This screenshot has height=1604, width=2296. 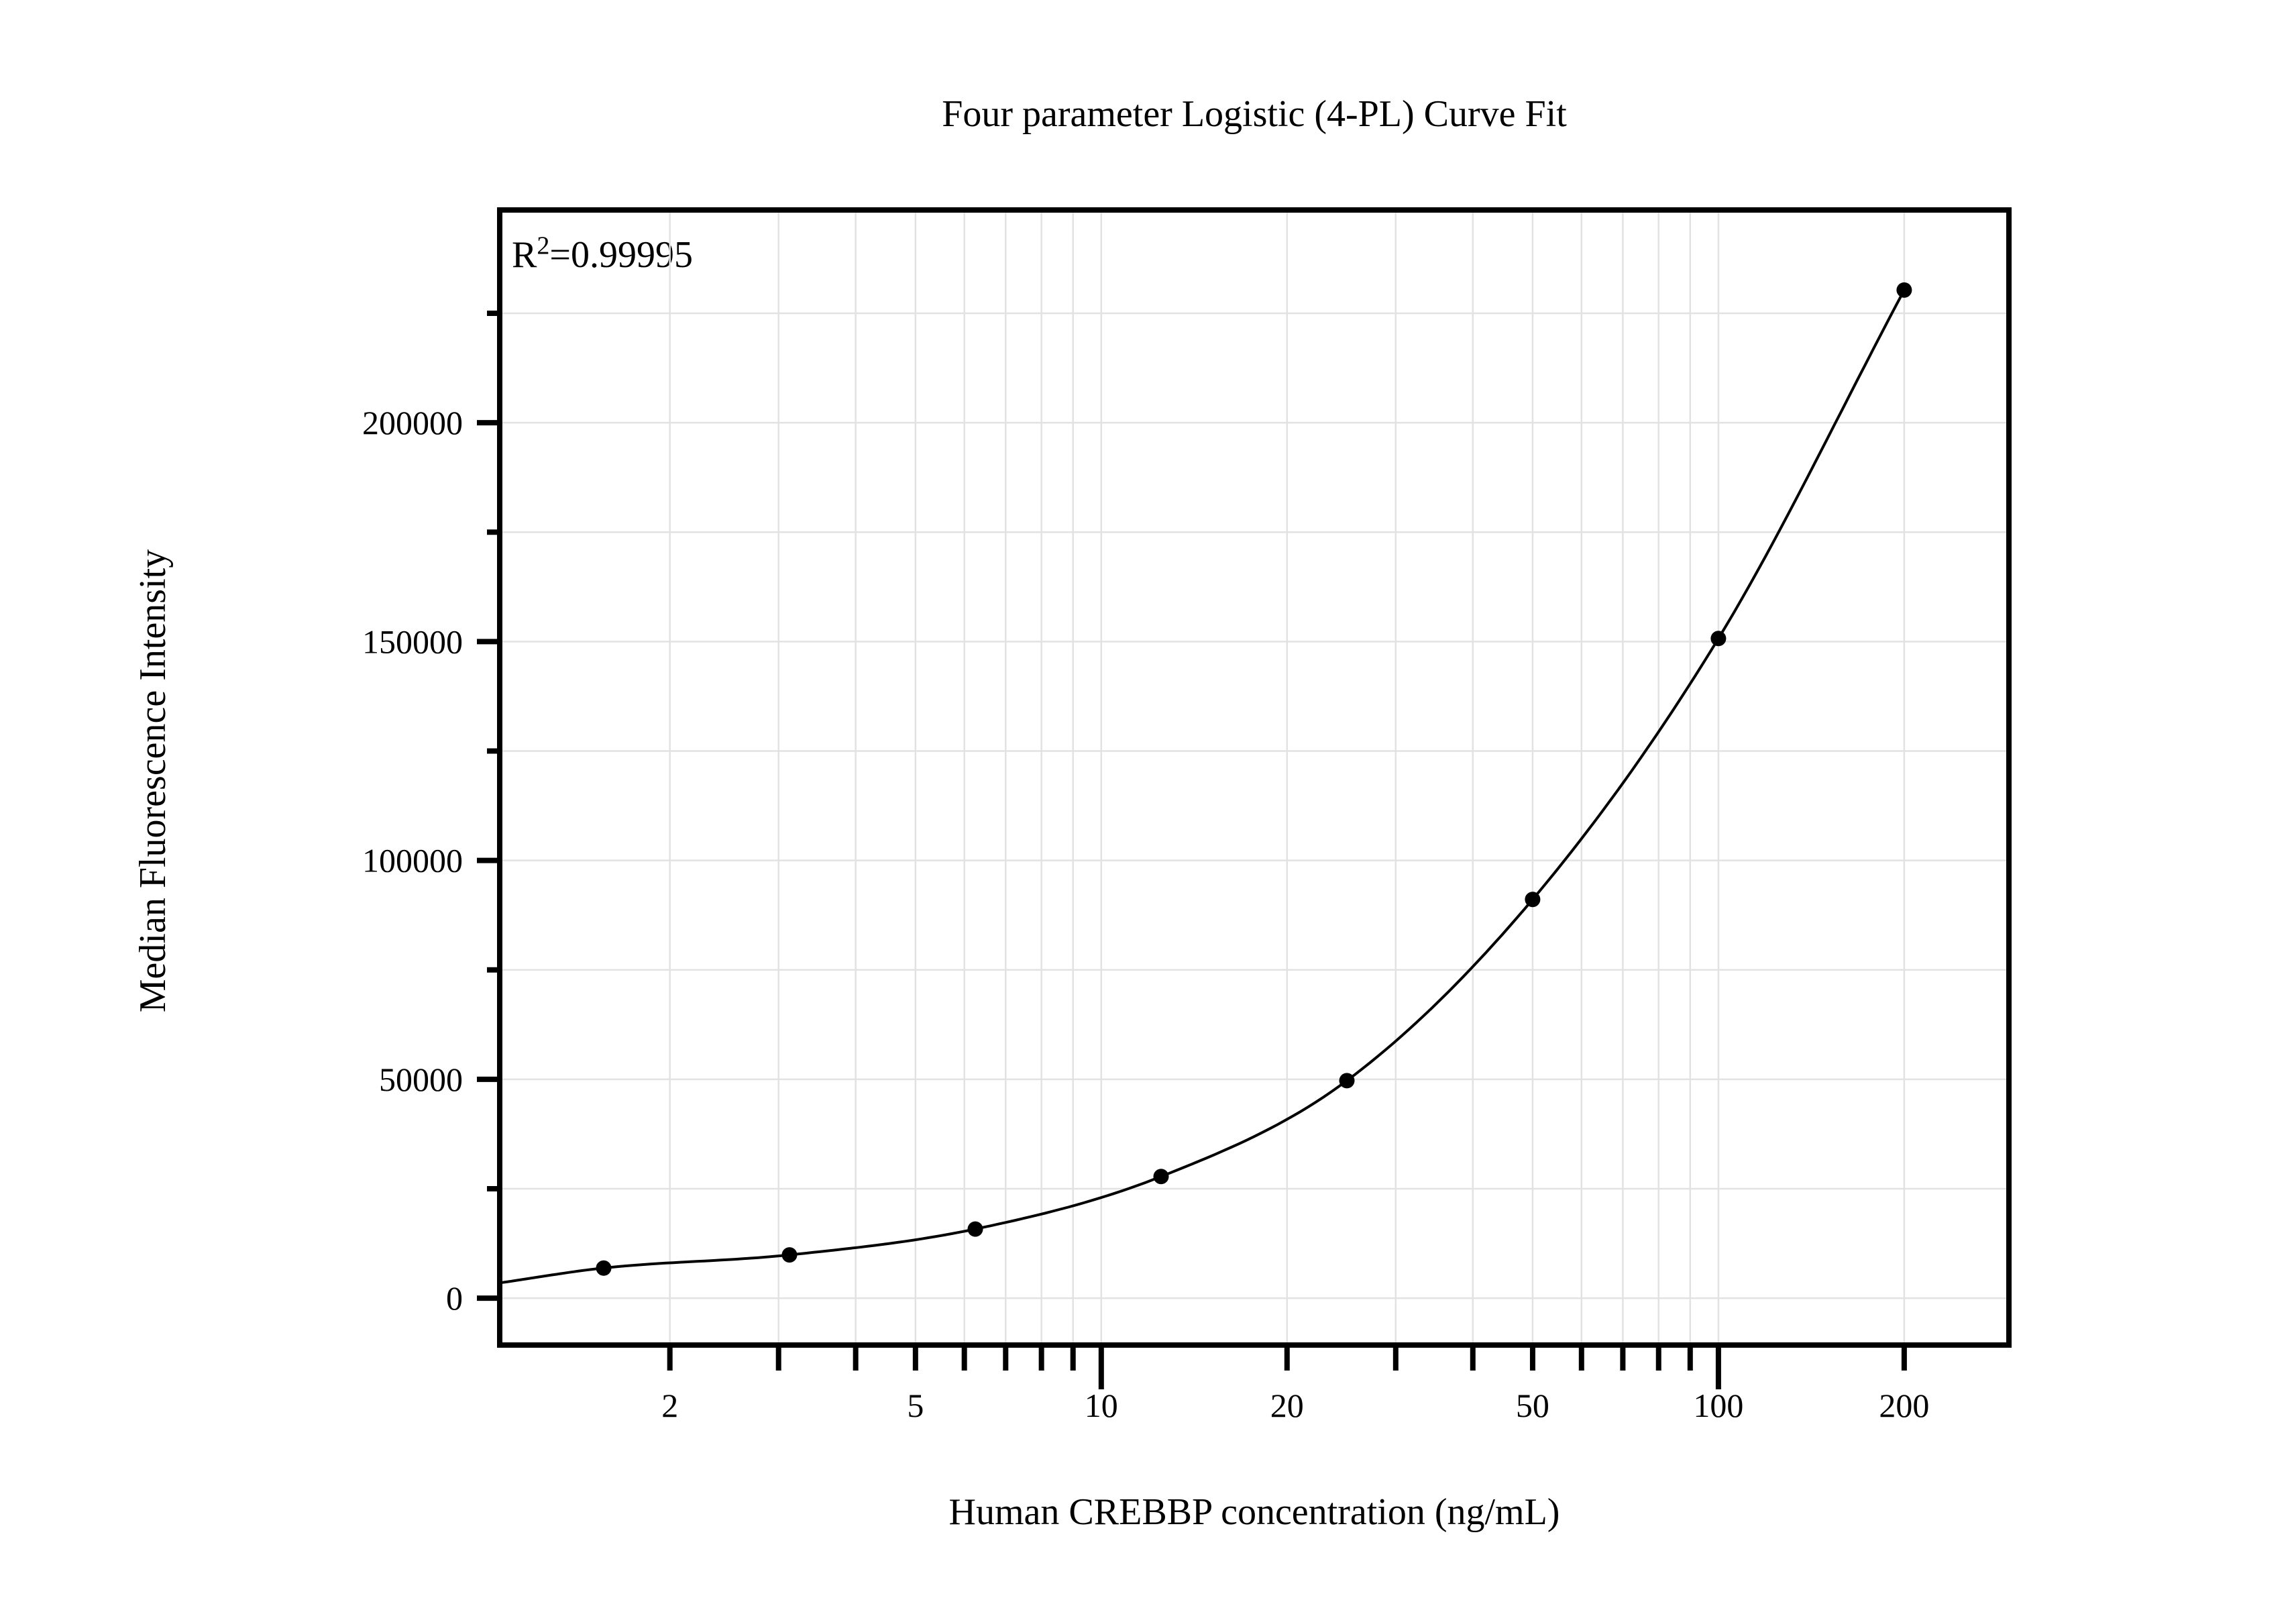 I want to click on r-squared-annotation: R2=0.99995, so click(x=602, y=254).